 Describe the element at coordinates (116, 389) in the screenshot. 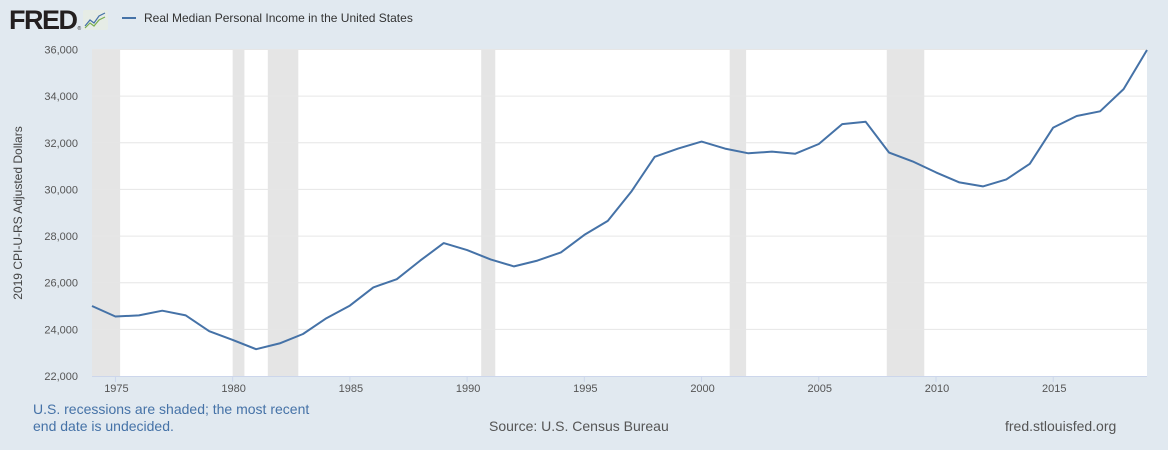

I see `x-tick-label: 1975` at that location.